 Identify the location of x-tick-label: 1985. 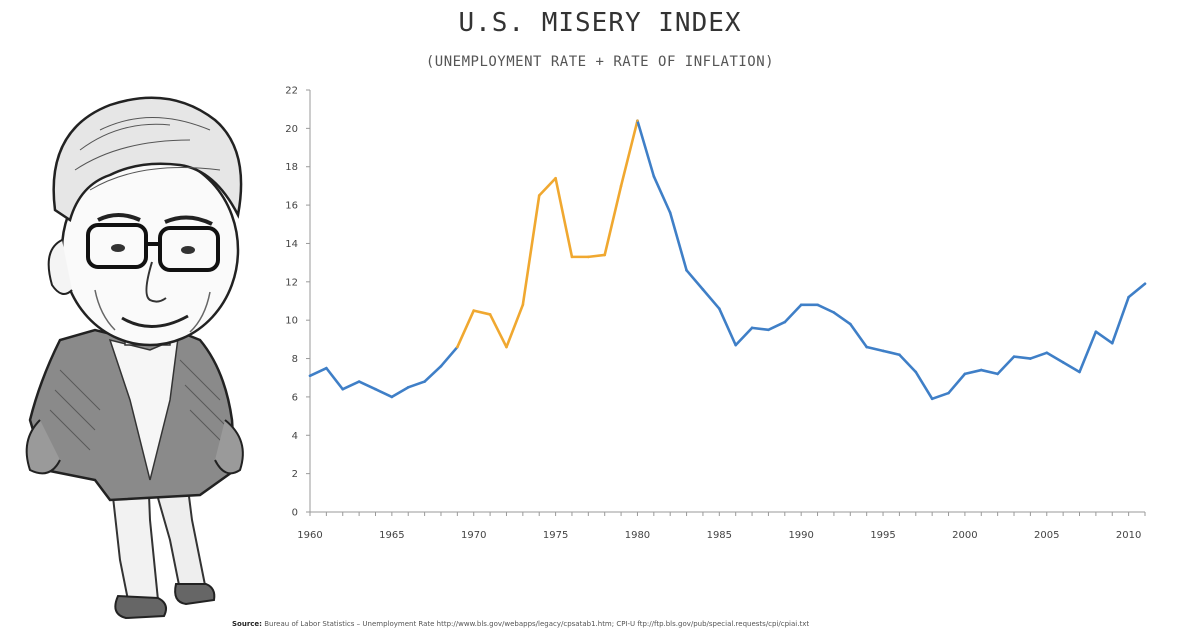
(719, 535).